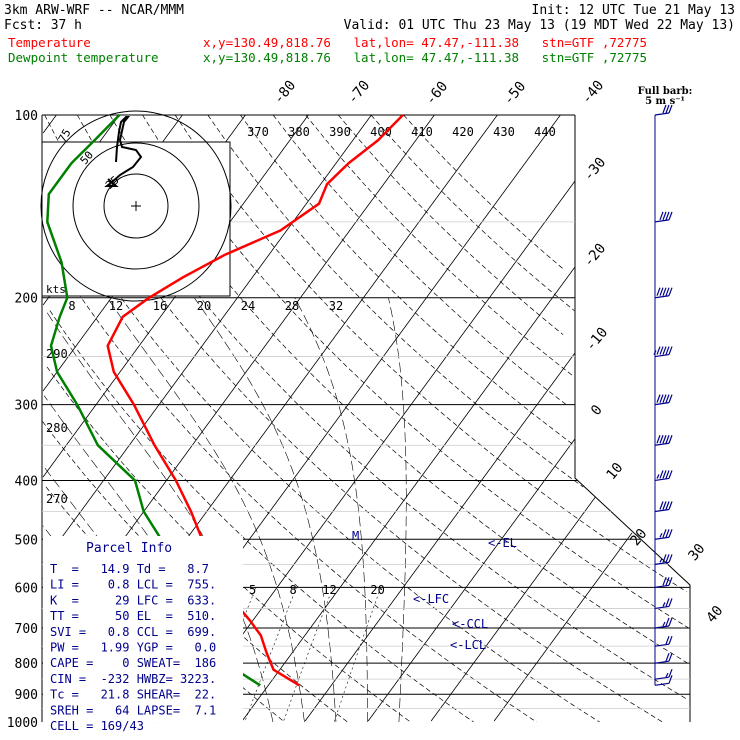 This screenshot has width=740, height=740. I want to click on speed-scale-label: 16, so click(160, 306).